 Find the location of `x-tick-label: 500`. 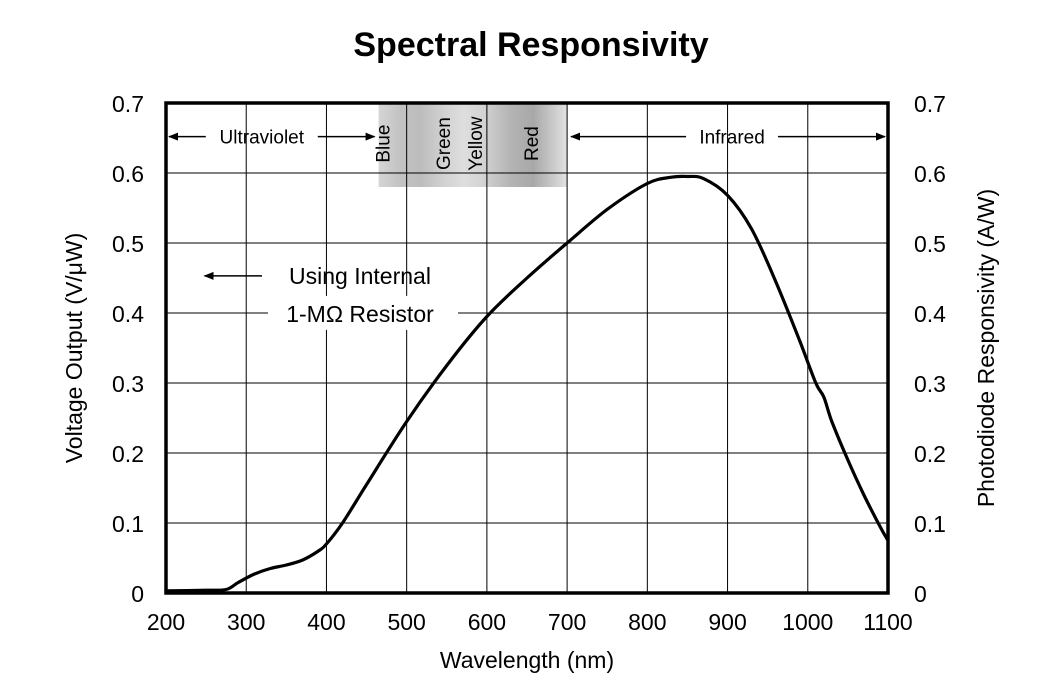

x-tick-label: 500 is located at coordinates (406, 622).